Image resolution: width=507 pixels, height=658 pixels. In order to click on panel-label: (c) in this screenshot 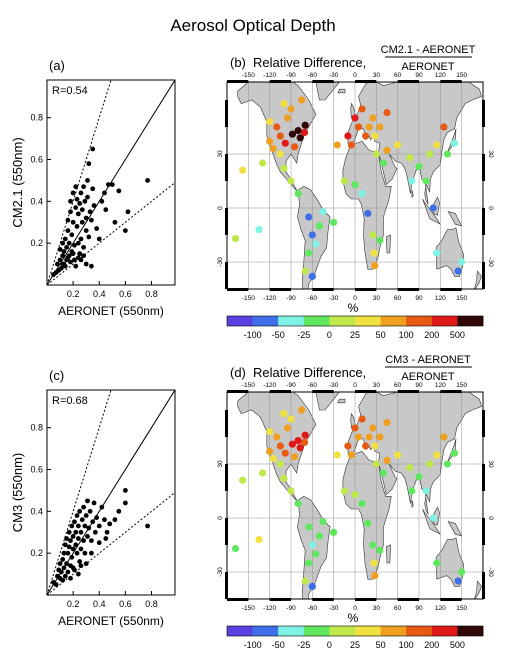, I will do `click(56, 375)`.